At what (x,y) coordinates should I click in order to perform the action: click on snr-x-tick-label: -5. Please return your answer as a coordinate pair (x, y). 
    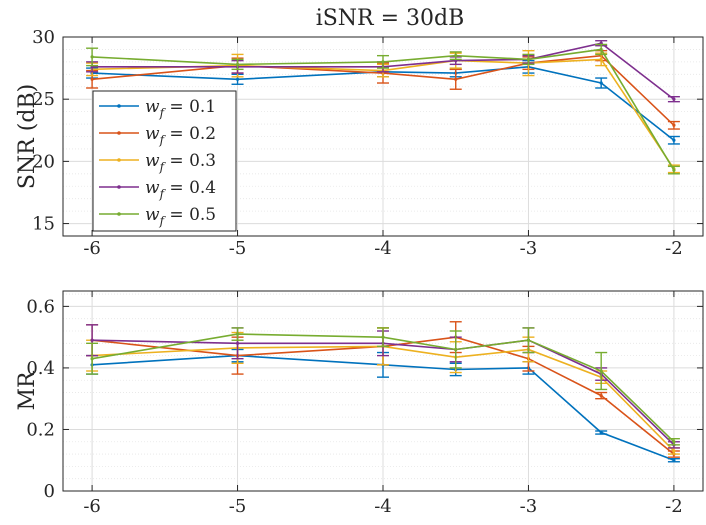
    Looking at the image, I should click on (238, 248).